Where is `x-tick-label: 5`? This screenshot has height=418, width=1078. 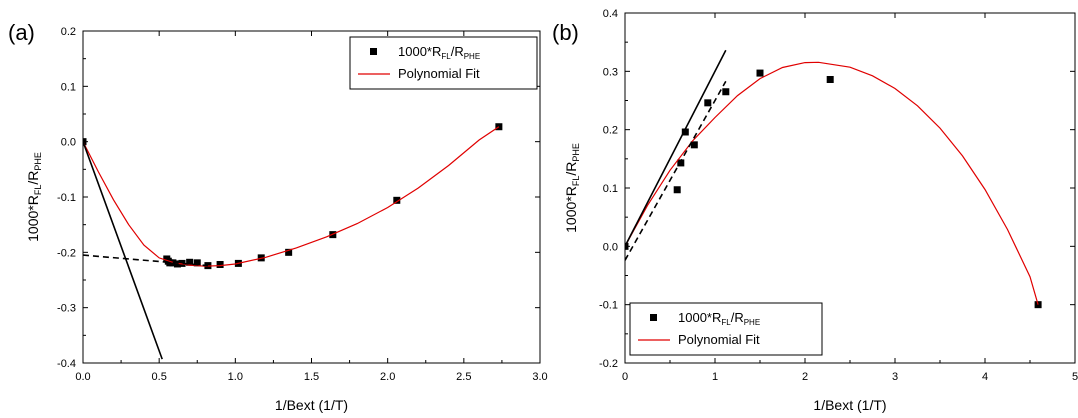
x-tick-label: 5 is located at coordinates (1075, 377).